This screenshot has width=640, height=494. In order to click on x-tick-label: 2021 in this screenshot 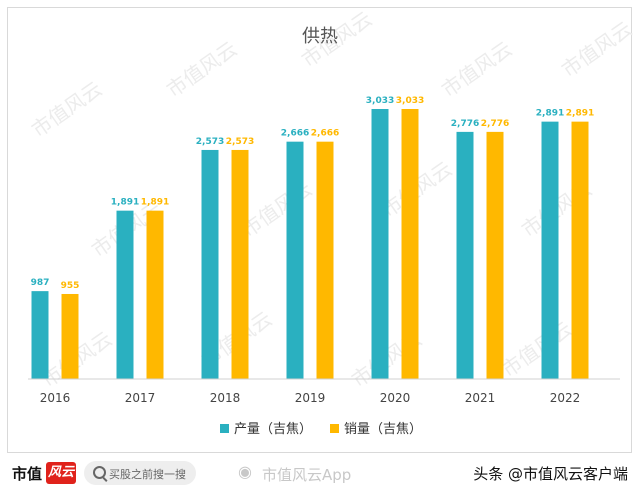, I will do `click(480, 398)`.